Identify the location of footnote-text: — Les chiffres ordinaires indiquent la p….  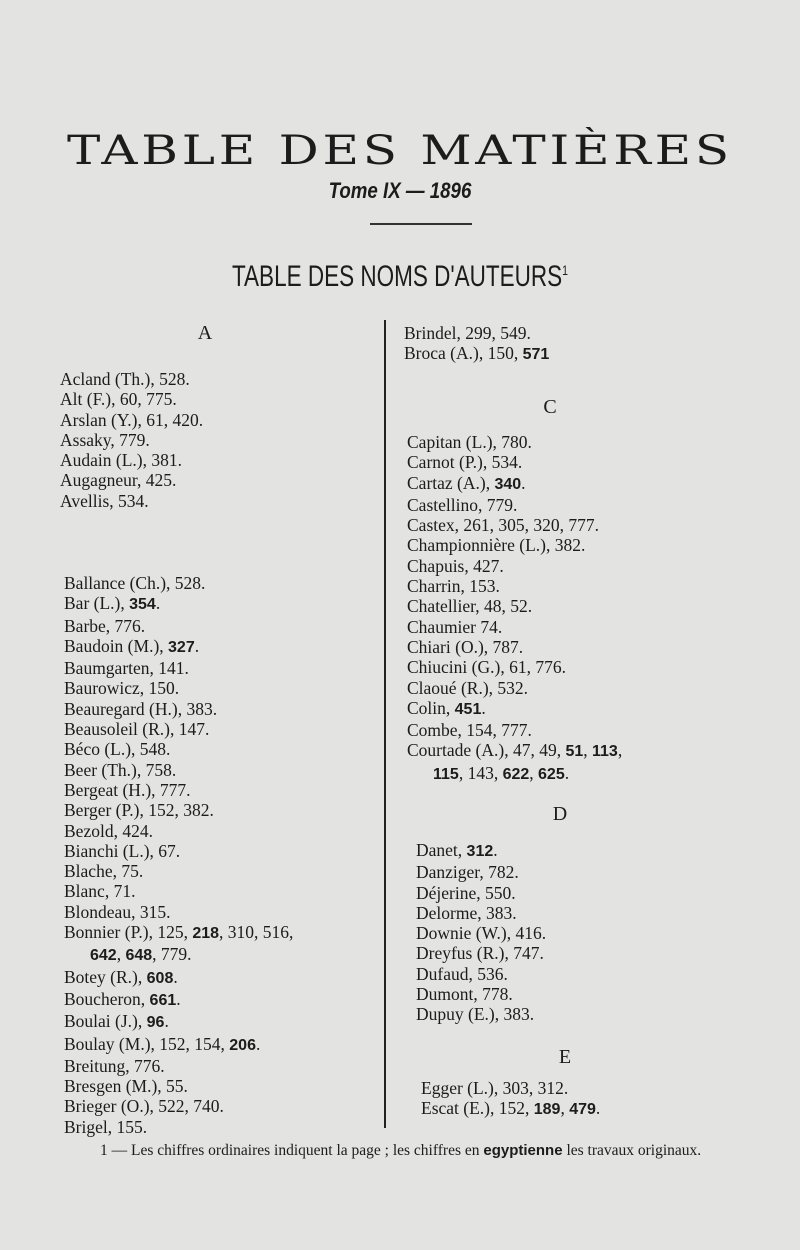
(295, 1150).